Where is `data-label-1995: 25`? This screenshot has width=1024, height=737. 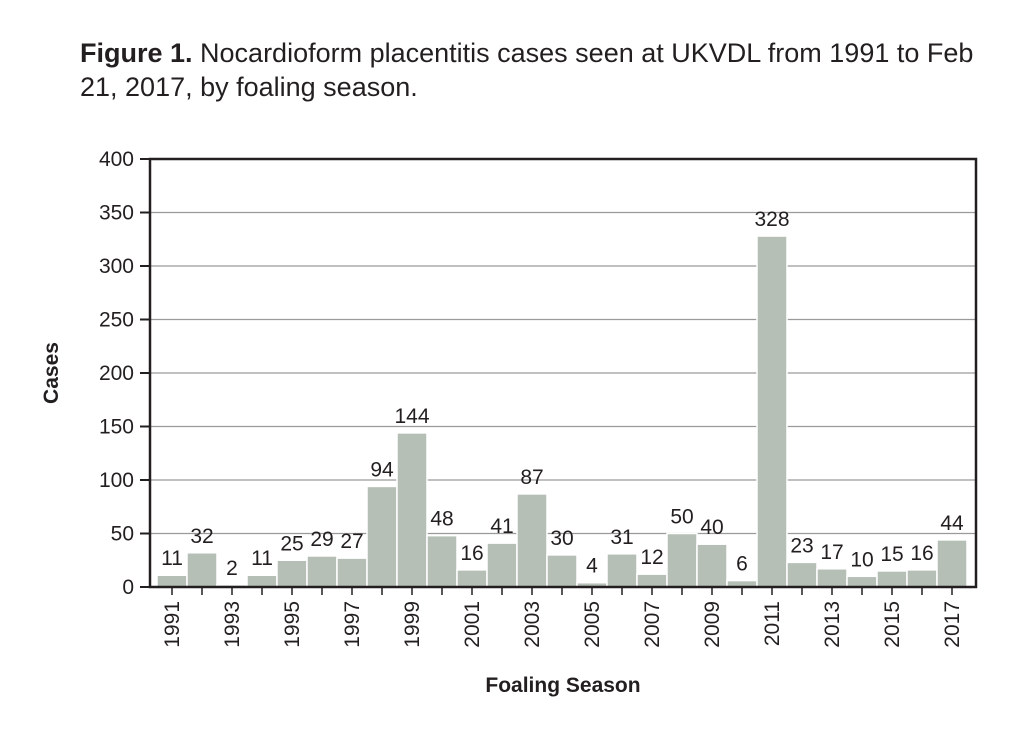
data-label-1995: 25 is located at coordinates (291, 543).